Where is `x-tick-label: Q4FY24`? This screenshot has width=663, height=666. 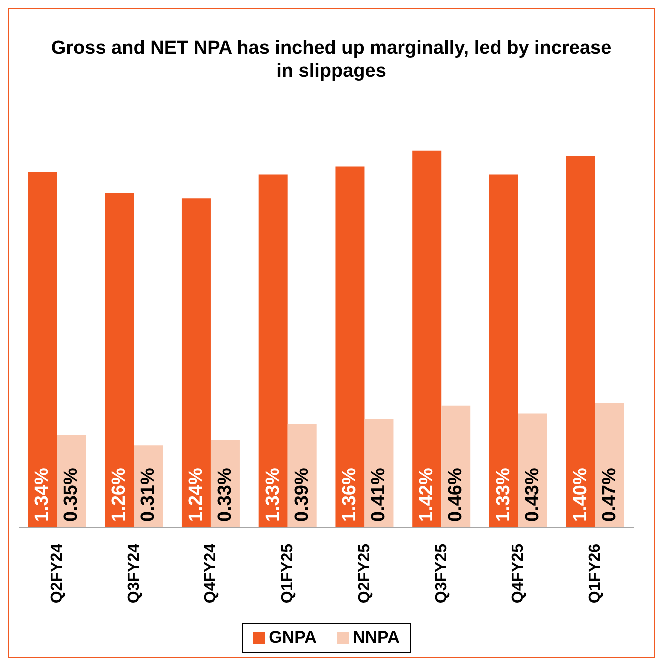 x-tick-label: Q4FY24 is located at coordinates (211, 574).